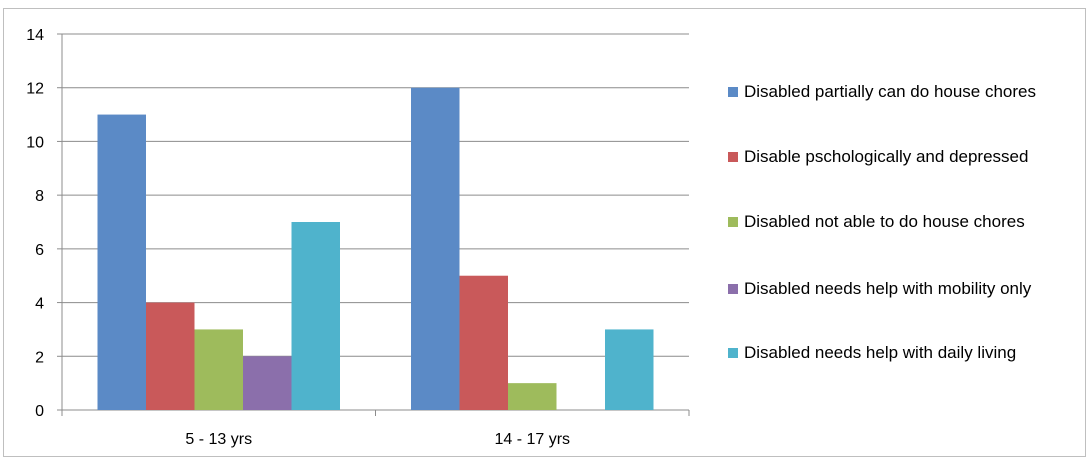 The width and height of the screenshot is (1091, 461). Describe the element at coordinates (888, 288) in the screenshot. I see `legend-label: Disabled needs help with mobility only` at that location.